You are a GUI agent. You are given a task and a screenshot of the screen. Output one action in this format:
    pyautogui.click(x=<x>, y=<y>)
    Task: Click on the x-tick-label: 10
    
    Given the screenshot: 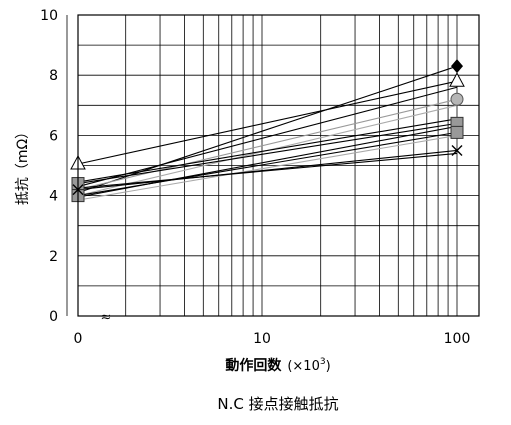 What is the action you would take?
    pyautogui.click(x=262, y=339)
    